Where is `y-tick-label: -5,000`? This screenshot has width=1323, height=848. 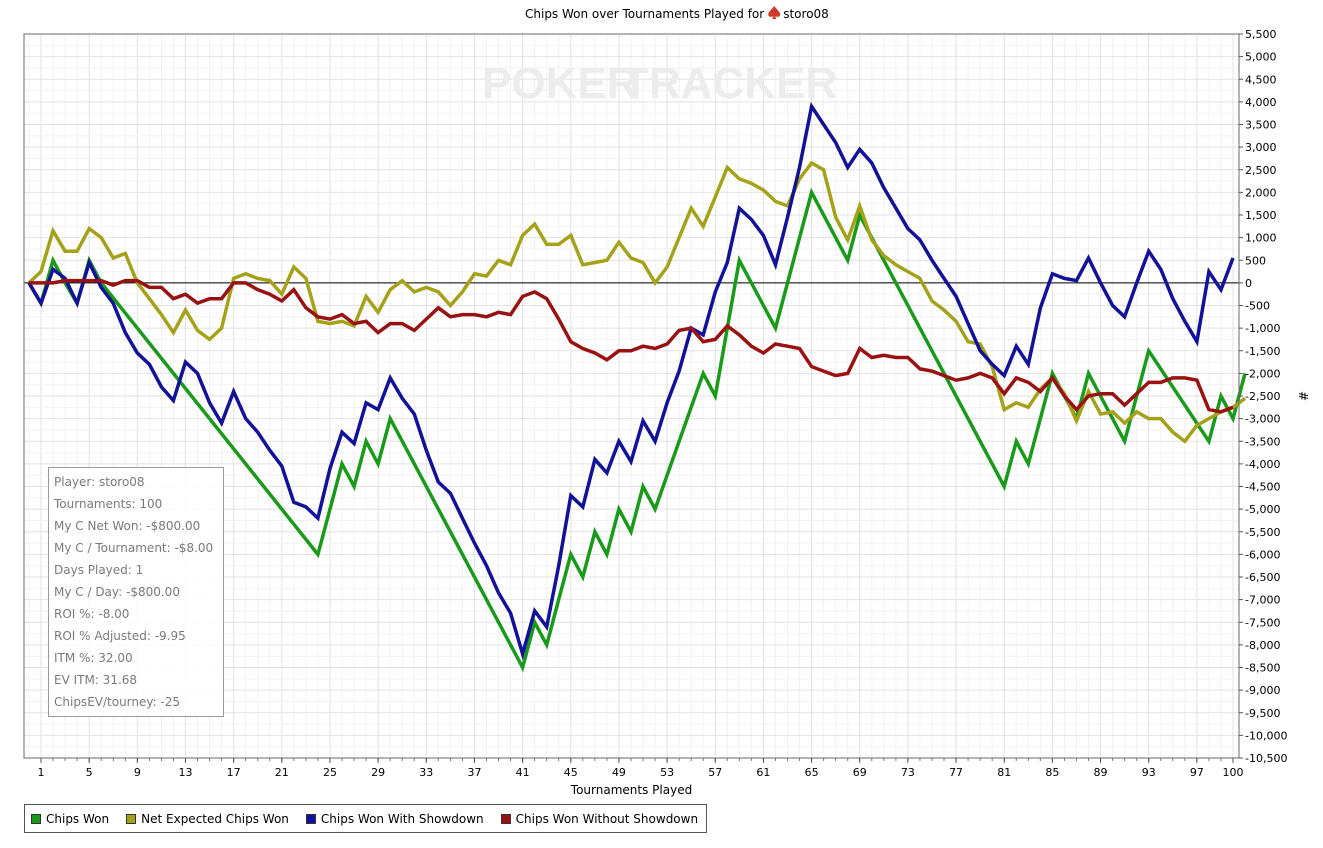 y-tick-label: -5,000 is located at coordinates (1262, 509).